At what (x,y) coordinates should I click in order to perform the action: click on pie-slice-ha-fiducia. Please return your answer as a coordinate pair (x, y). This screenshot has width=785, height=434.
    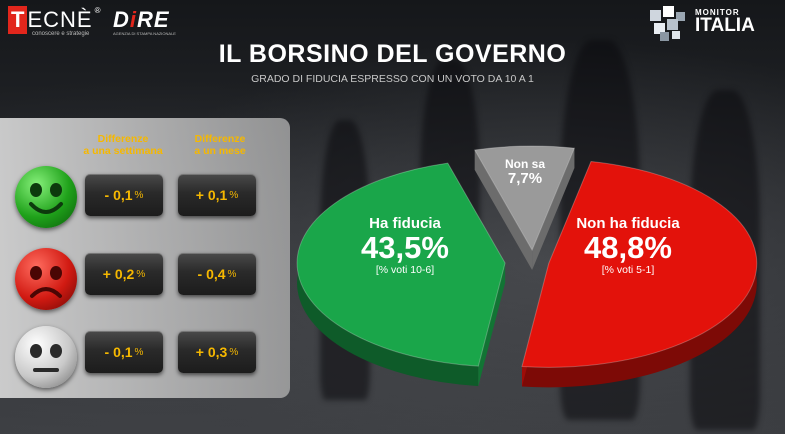
    Looking at the image, I should click on (401, 264).